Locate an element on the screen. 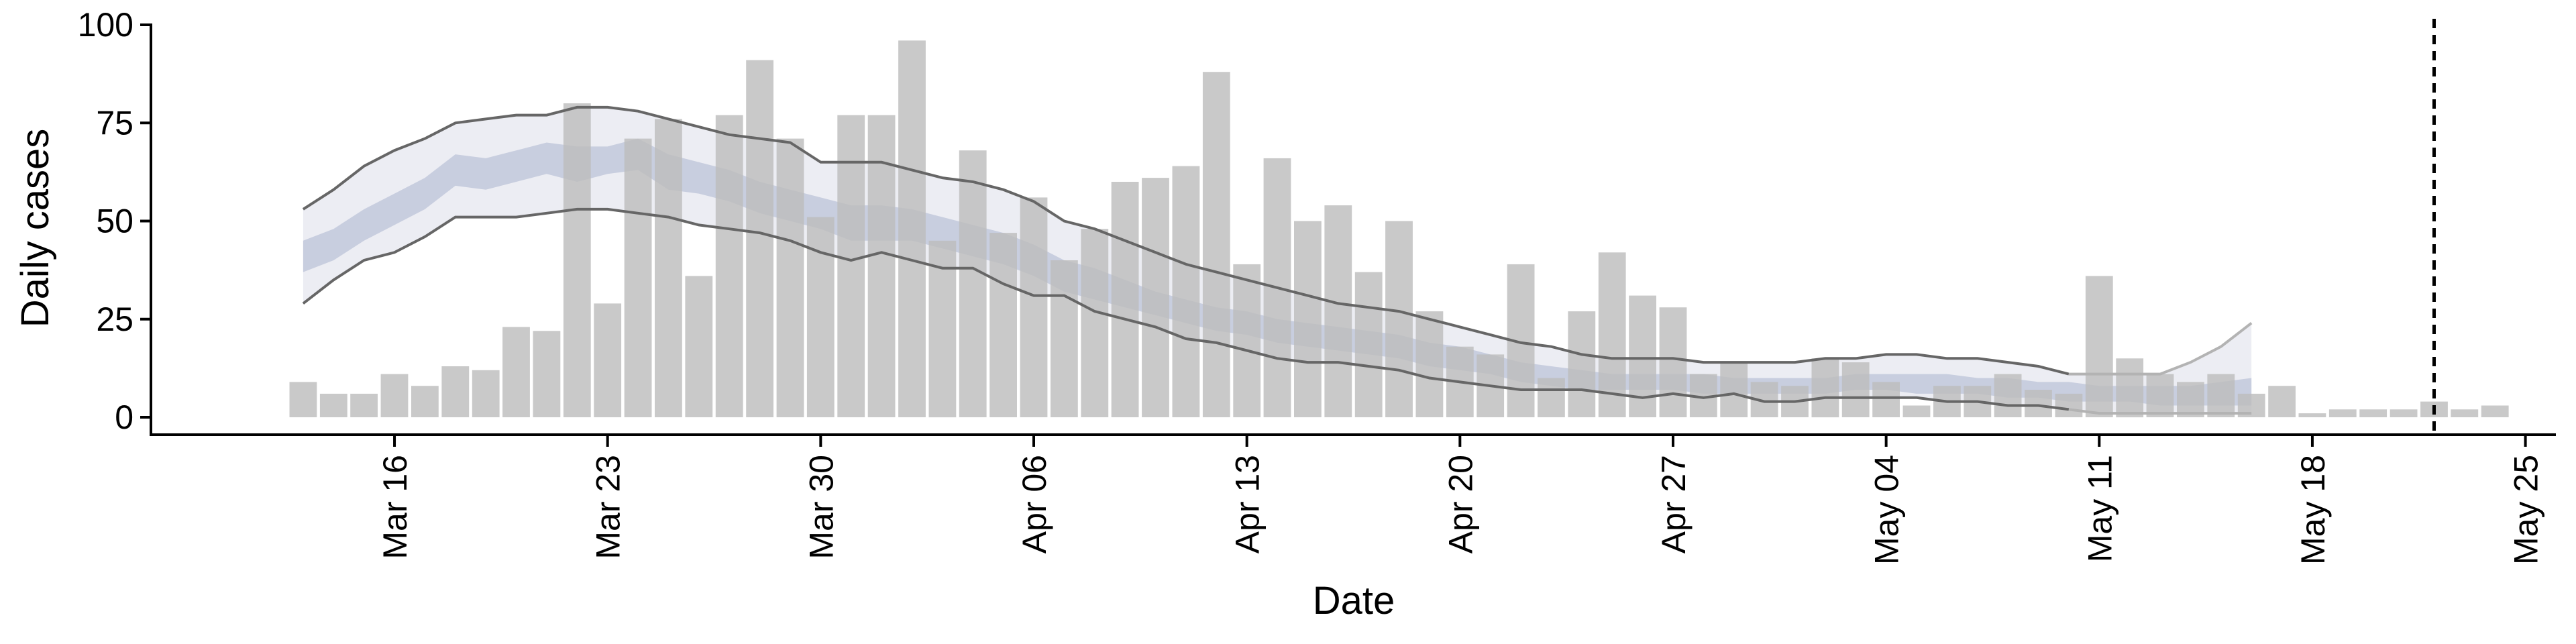  x-tick-label: Mar 23 is located at coordinates (608, 507).